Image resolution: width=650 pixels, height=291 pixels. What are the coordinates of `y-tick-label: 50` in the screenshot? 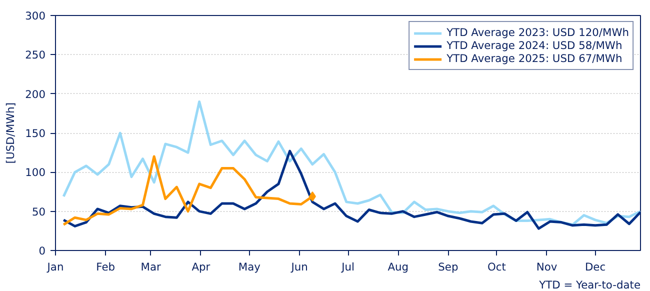 It's located at (39, 211).